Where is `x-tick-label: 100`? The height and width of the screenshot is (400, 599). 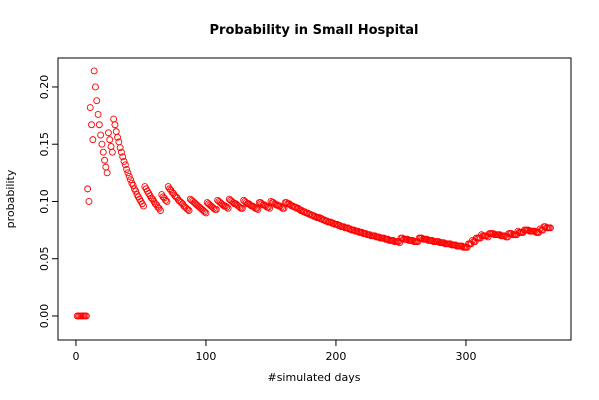
x-tick-label: 100 is located at coordinates (205, 356).